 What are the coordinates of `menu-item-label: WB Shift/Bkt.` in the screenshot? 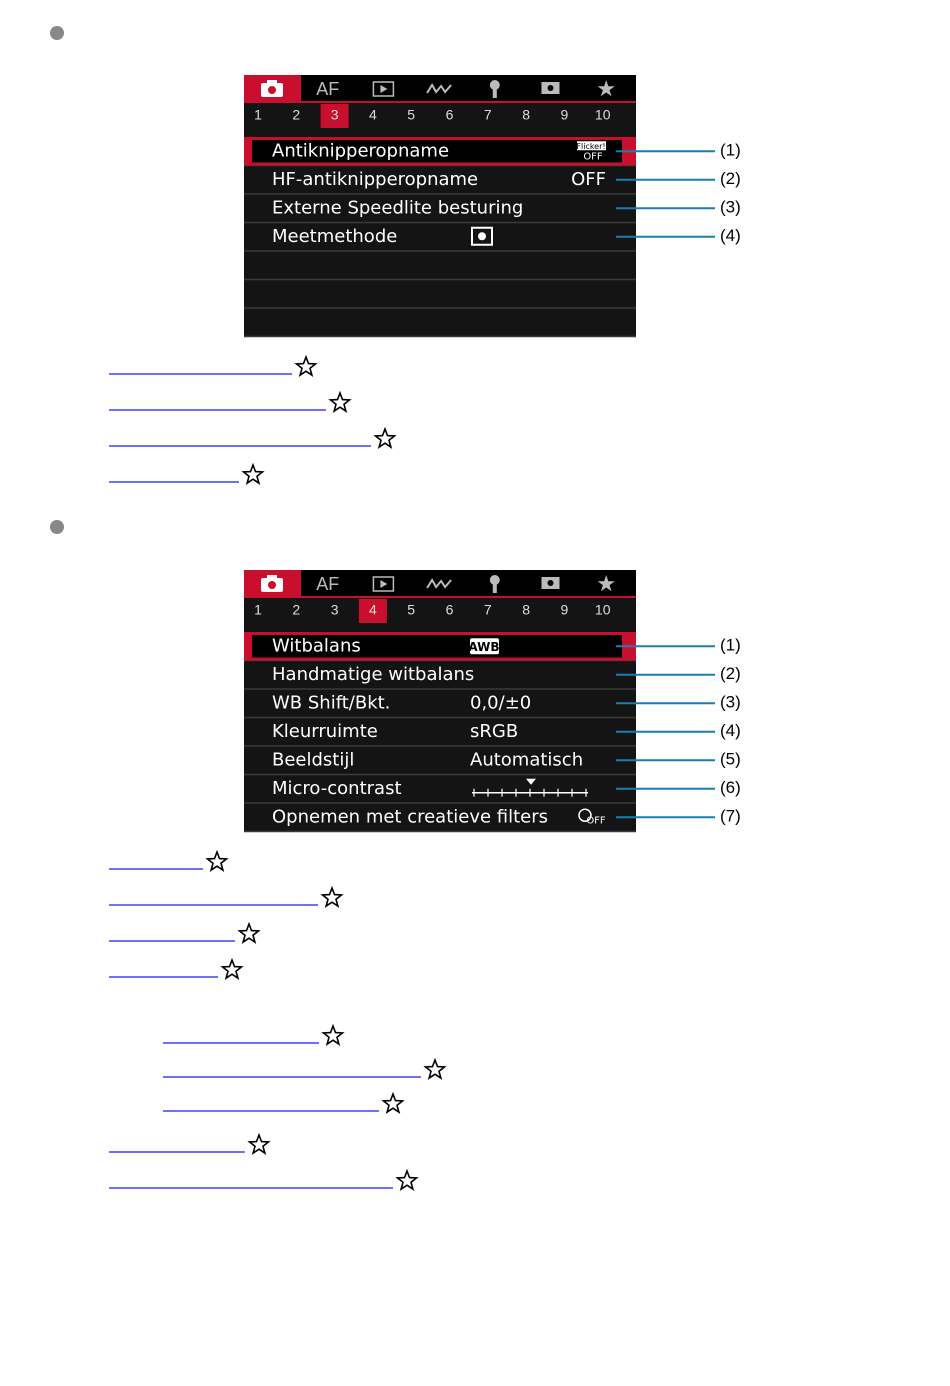 It's located at (331, 702).